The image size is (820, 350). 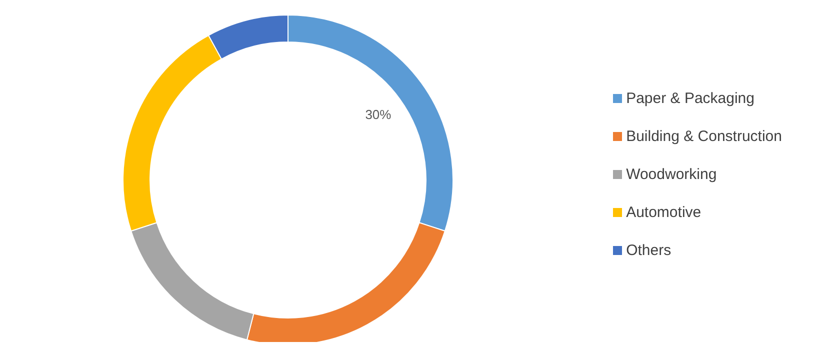 I want to click on data-label: 30%, so click(x=378, y=114).